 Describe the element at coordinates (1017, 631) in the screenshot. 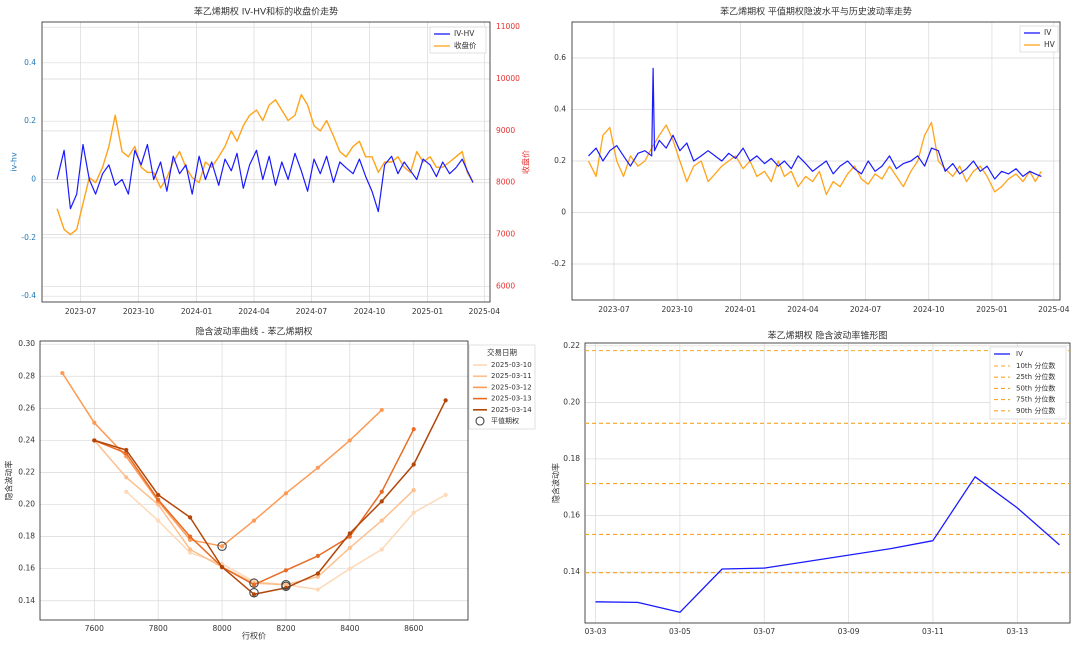

I see `x-tick-label: 03-13` at that location.